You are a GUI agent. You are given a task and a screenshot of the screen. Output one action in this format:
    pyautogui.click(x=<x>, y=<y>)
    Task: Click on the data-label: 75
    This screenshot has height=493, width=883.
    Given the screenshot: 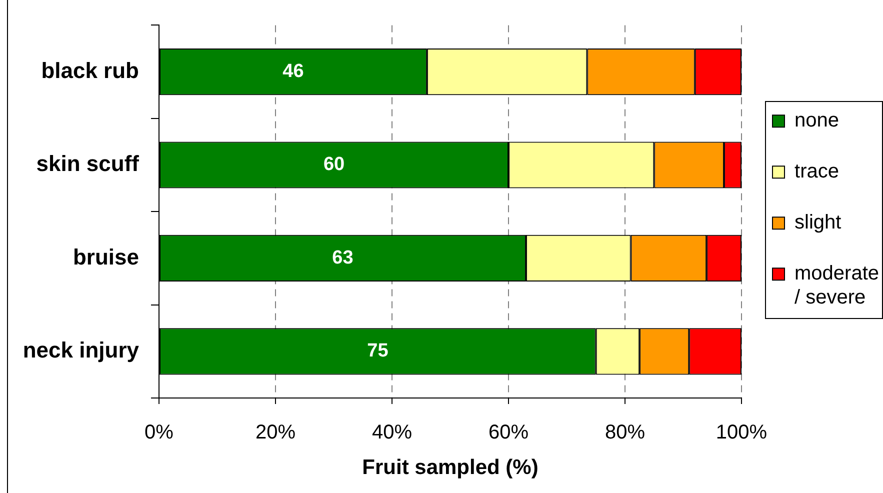 What is the action you would take?
    pyautogui.click(x=378, y=351)
    